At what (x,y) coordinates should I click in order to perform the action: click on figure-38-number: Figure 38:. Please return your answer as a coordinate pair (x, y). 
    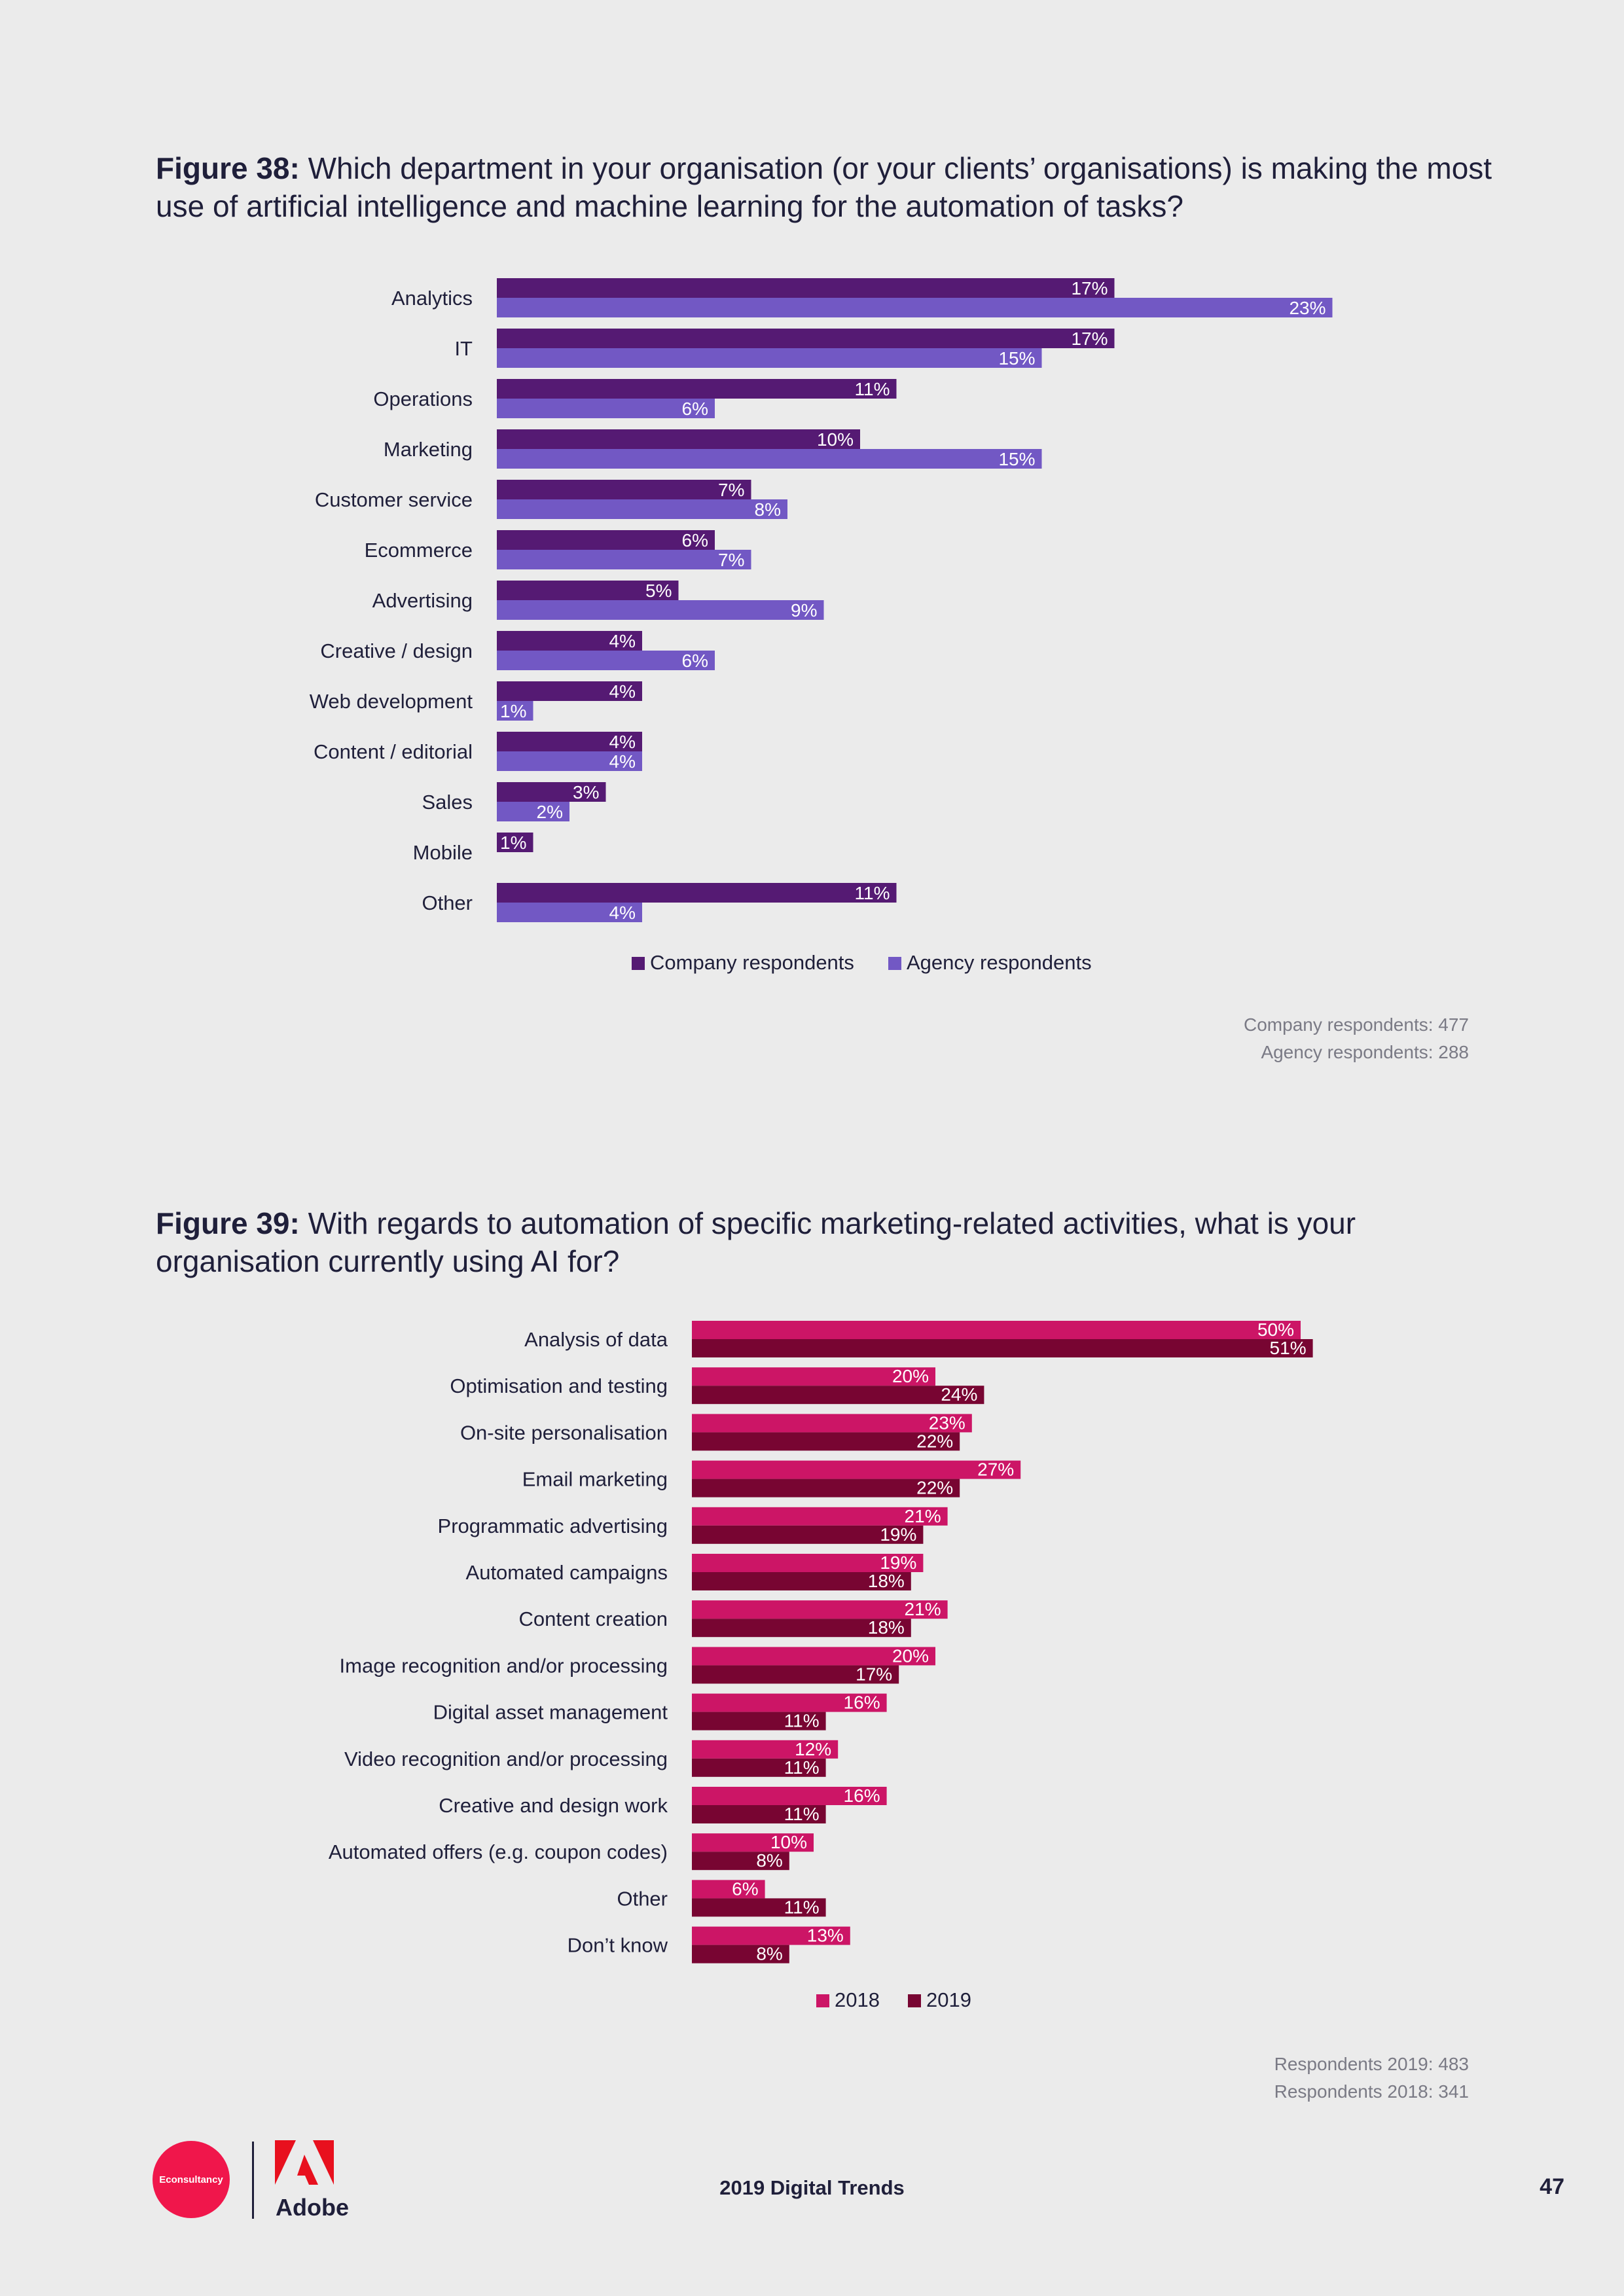
    Looking at the image, I should click on (228, 168).